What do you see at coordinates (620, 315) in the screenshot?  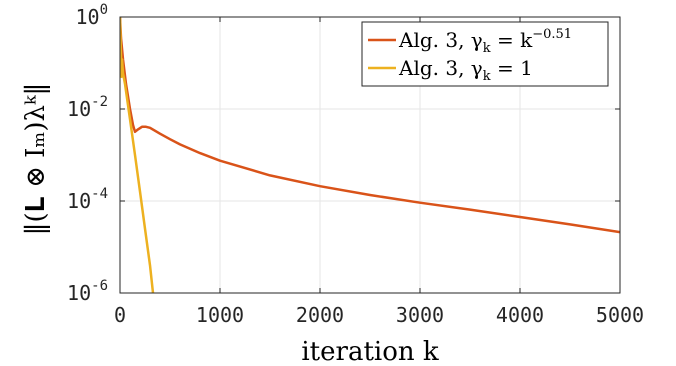 I see `x-tick-label: 5000` at bounding box center [620, 315].